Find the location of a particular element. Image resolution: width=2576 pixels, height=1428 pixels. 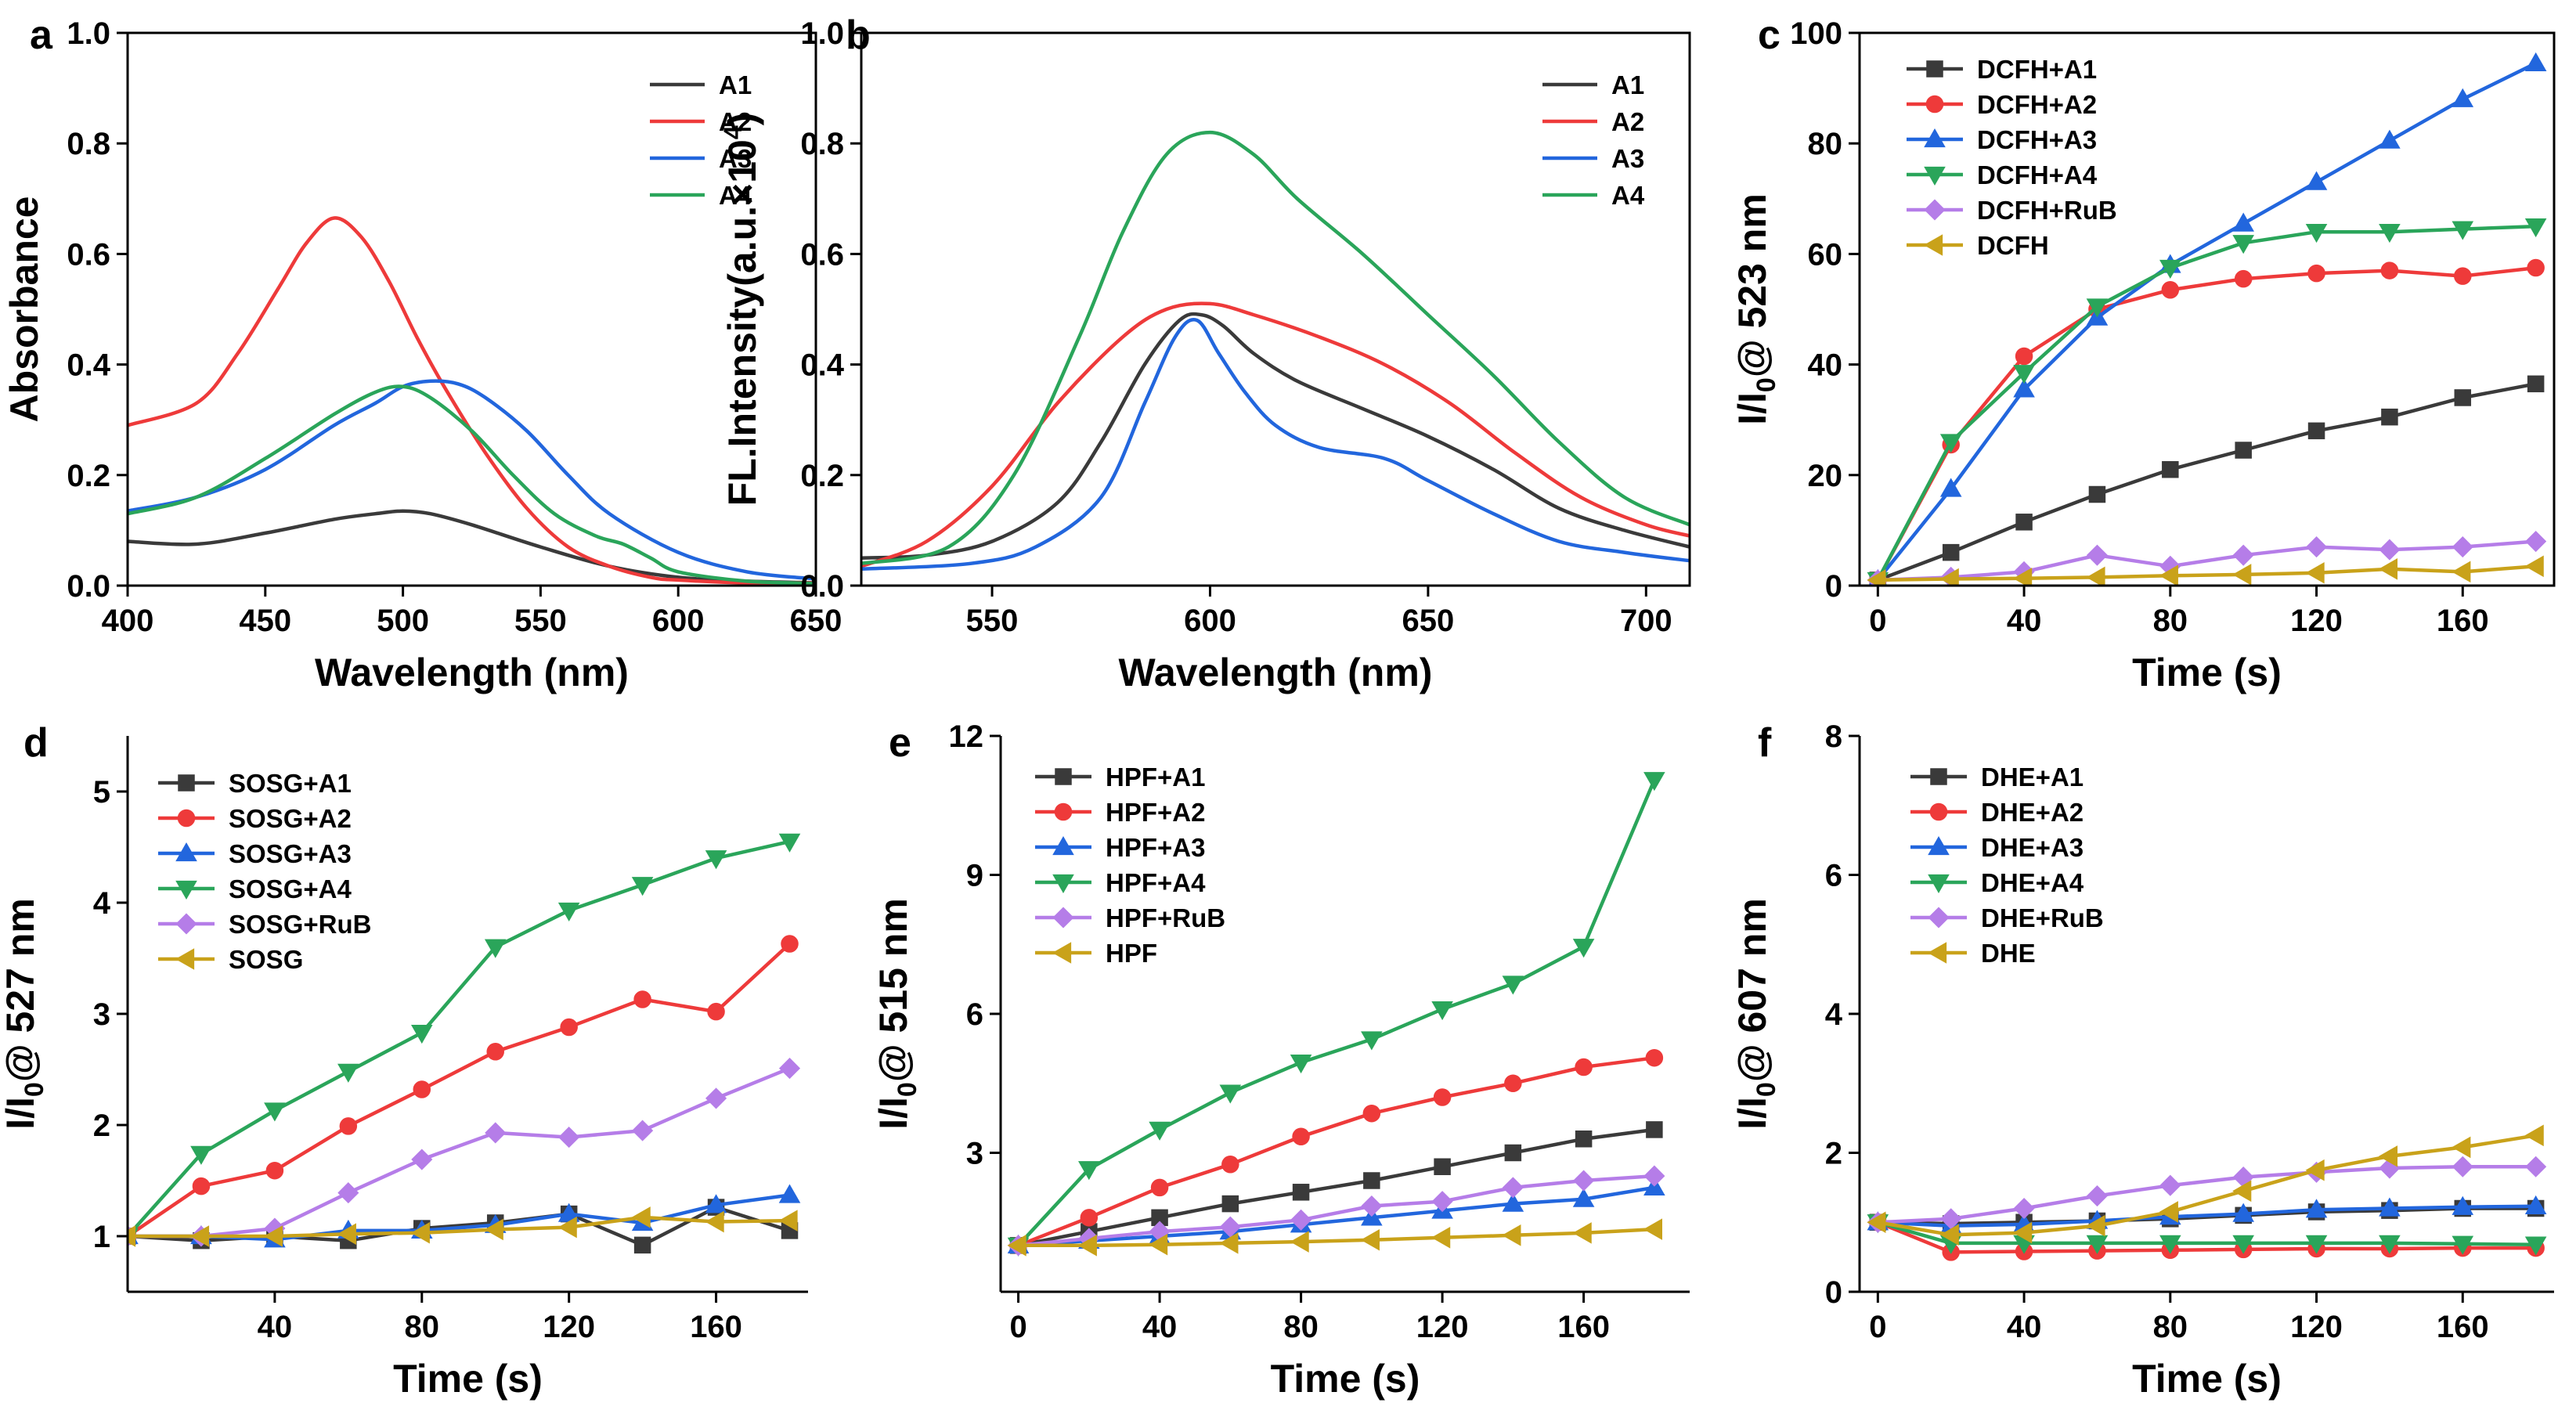

panel-c-series-dcfh-a3-line is located at coordinates (2206, 321).